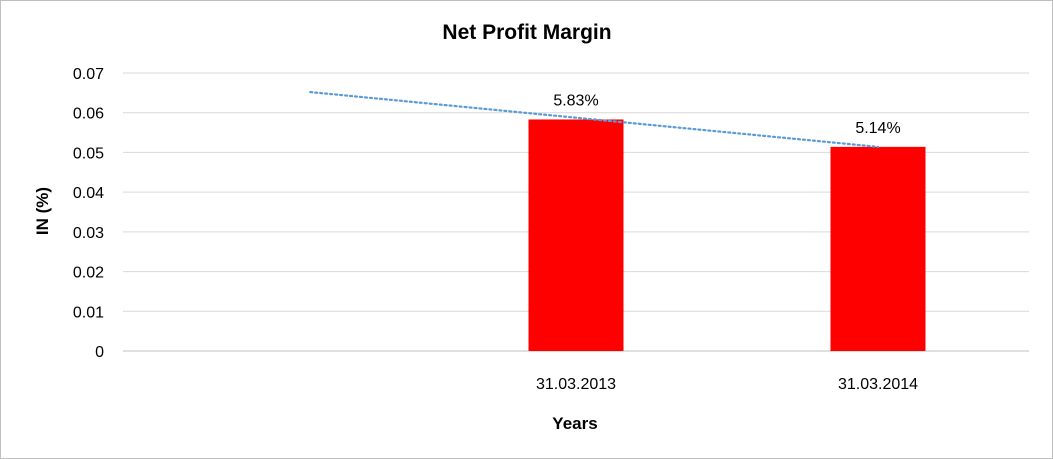 The width and height of the screenshot is (1053, 459). I want to click on y-axis-title: IN (%), so click(42, 211).